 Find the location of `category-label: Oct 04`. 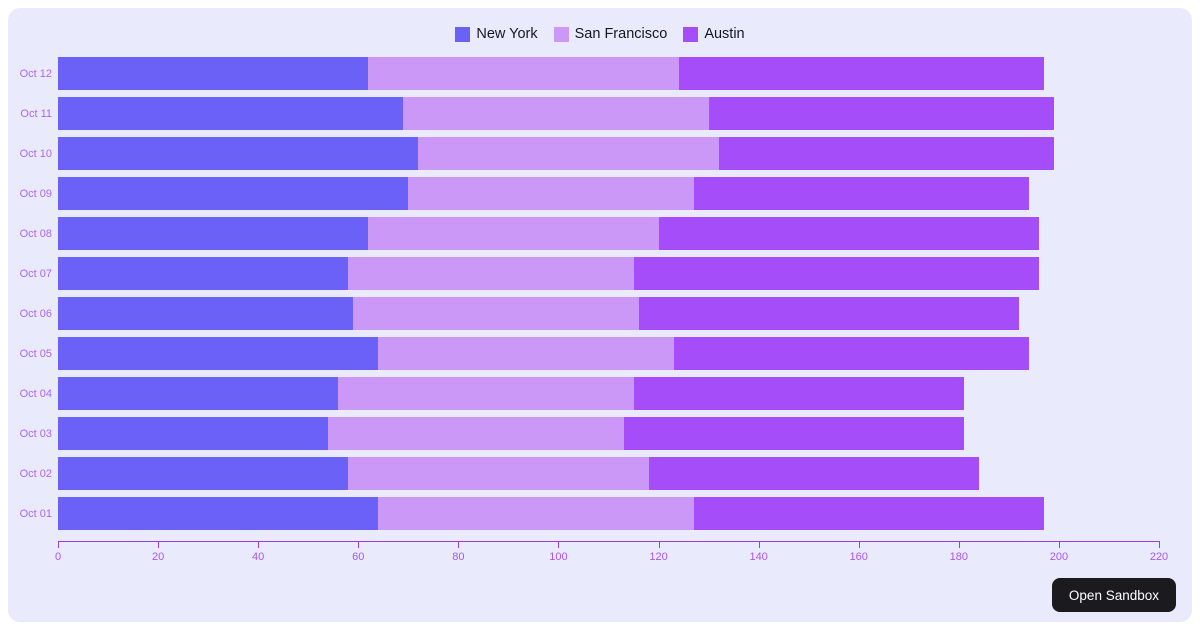

category-label: Oct 04 is located at coordinates (35, 393).